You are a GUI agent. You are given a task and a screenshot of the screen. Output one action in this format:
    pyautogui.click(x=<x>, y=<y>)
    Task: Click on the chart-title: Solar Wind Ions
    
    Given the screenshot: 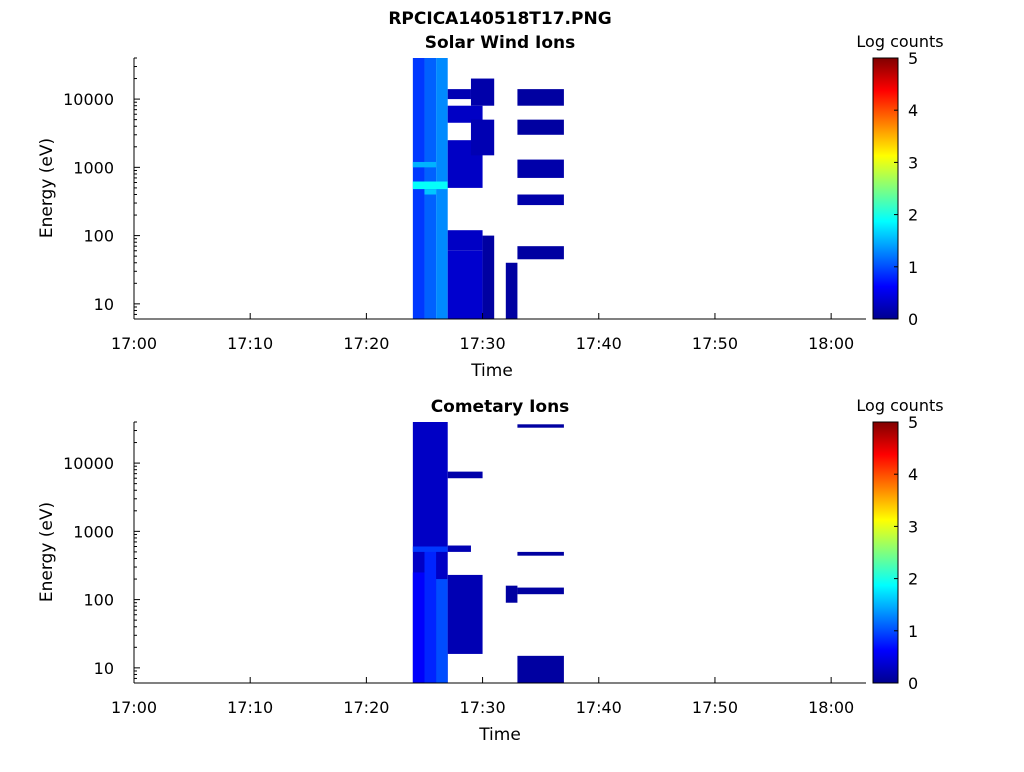 What is the action you would take?
    pyautogui.click(x=500, y=43)
    